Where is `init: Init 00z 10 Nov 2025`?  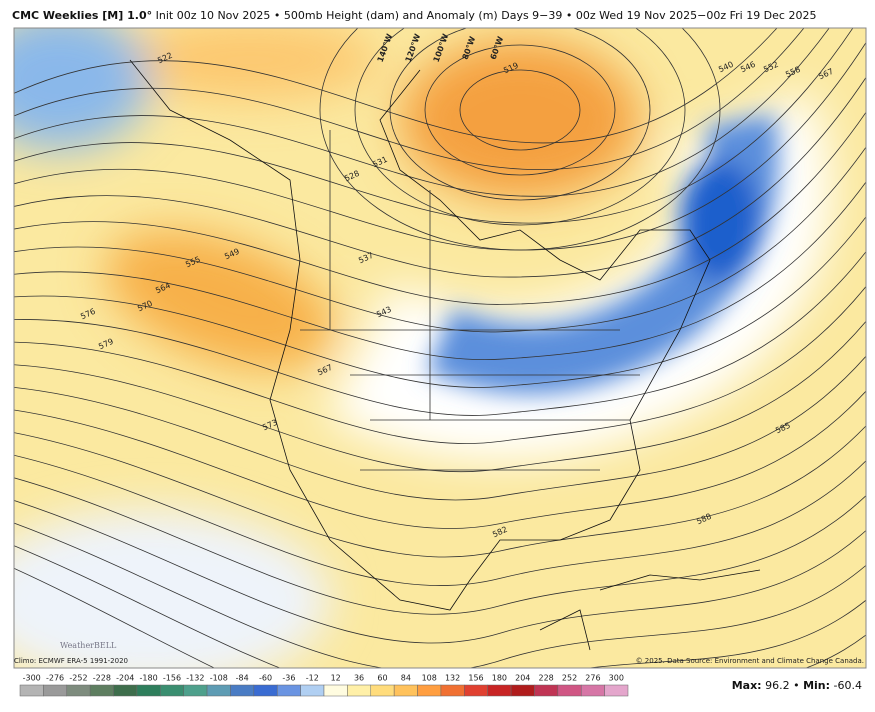 init: Init 00z 10 Nov 2025 is located at coordinates (213, 15).